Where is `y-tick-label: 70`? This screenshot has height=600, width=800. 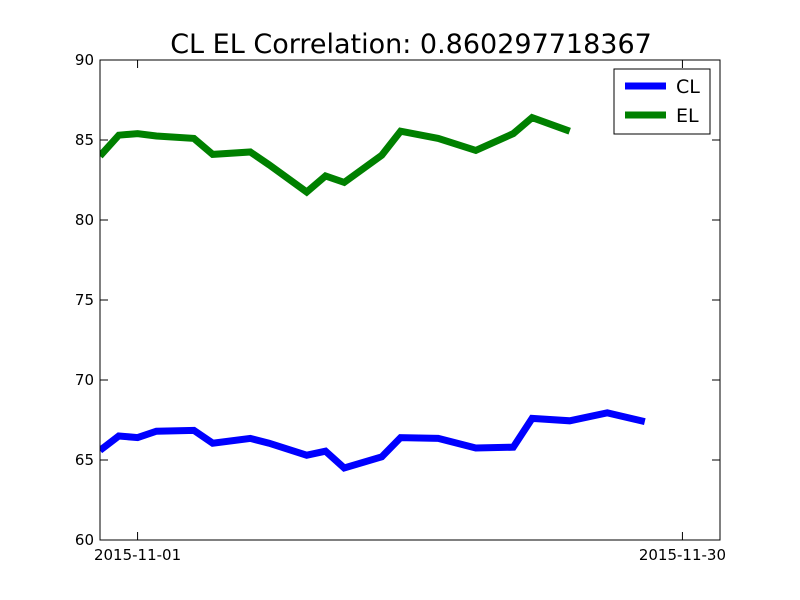
y-tick-label: 70 is located at coordinates (84, 380).